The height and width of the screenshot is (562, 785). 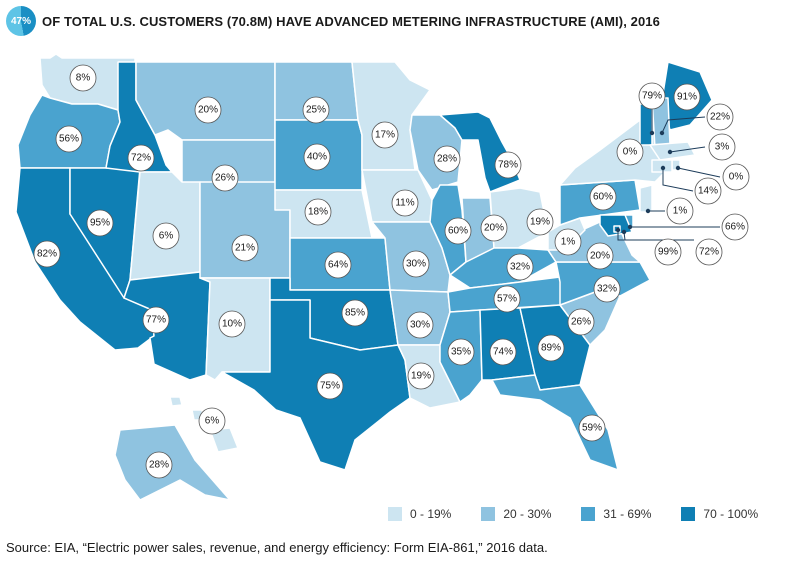 I want to click on value-bubble-co: 21%, so click(x=245, y=248).